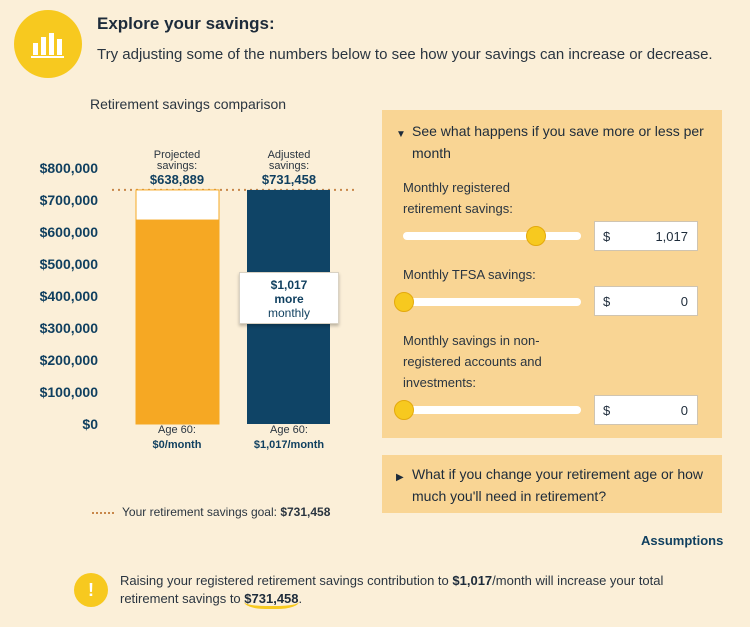  Describe the element at coordinates (289, 313) in the screenshot. I see `callout-monthly: monthly` at that location.